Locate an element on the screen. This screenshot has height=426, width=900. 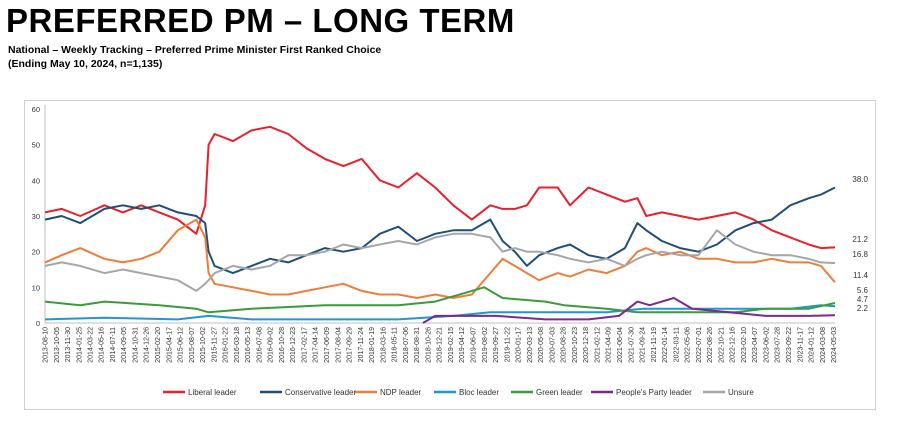
x-tick-label: 2021-09-24 is located at coordinates (643, 345).